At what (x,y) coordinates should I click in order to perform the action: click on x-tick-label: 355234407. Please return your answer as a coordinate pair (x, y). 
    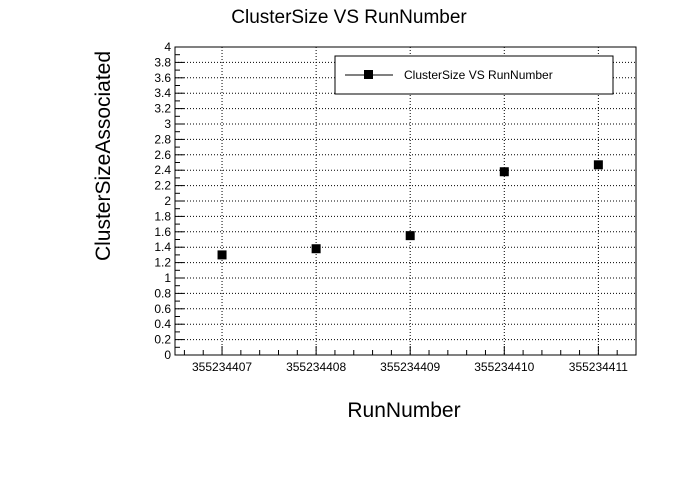
    Looking at the image, I should click on (222, 367).